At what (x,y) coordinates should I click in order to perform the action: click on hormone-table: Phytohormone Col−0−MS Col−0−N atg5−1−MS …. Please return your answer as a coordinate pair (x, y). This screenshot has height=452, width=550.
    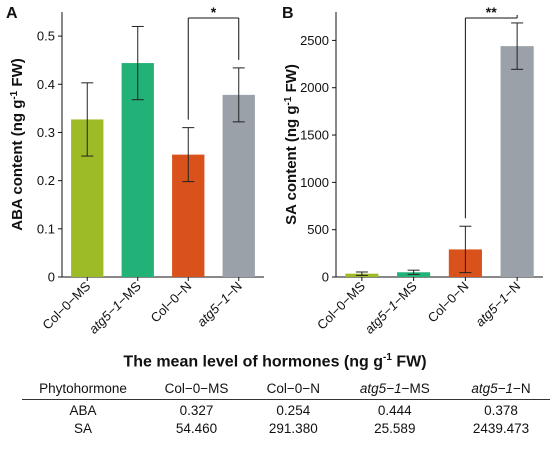
    Looking at the image, I should click on (286, 406).